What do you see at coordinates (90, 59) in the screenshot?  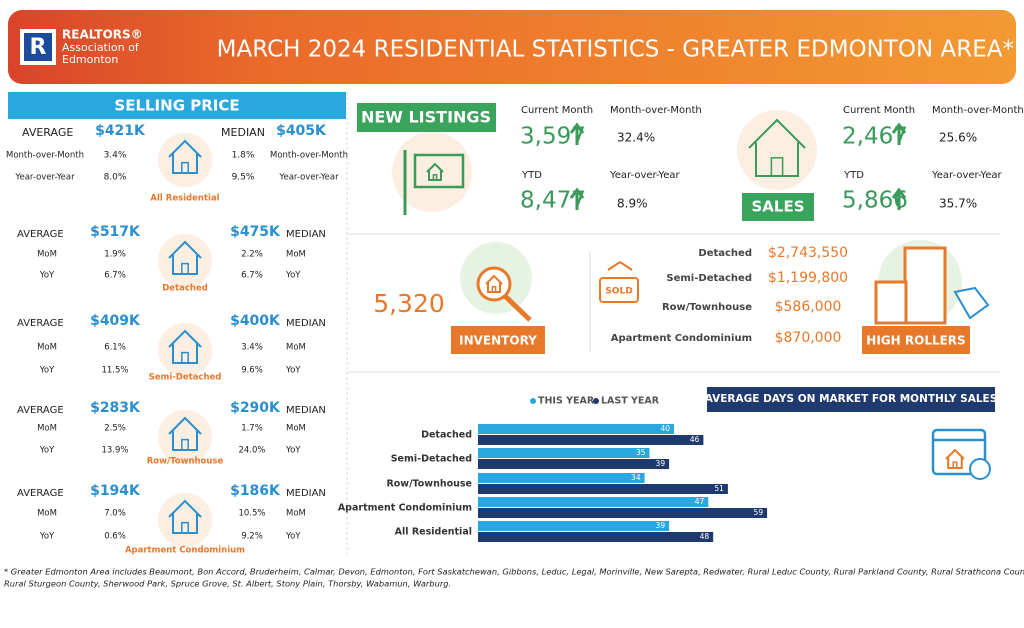 I see `label: Edmonton` at bounding box center [90, 59].